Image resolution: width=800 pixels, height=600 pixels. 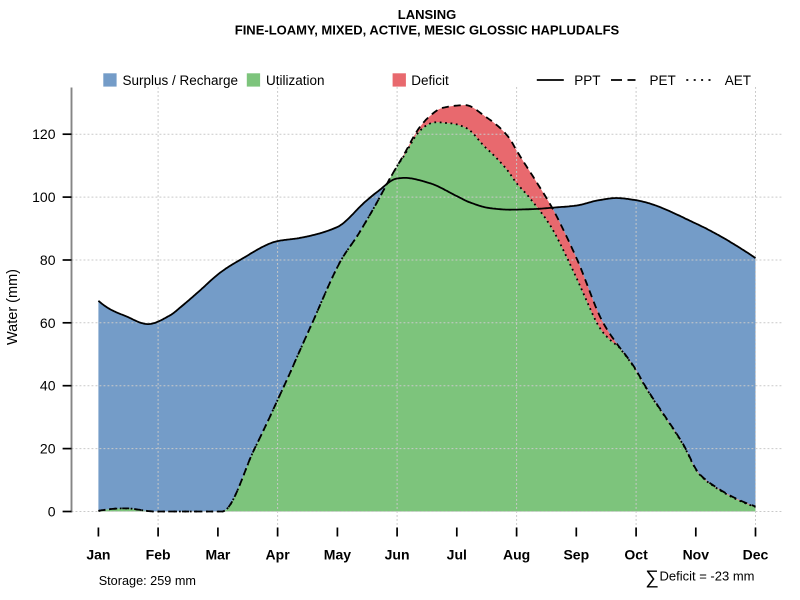 I want to click on svg-text: 0, so click(x=52, y=512).